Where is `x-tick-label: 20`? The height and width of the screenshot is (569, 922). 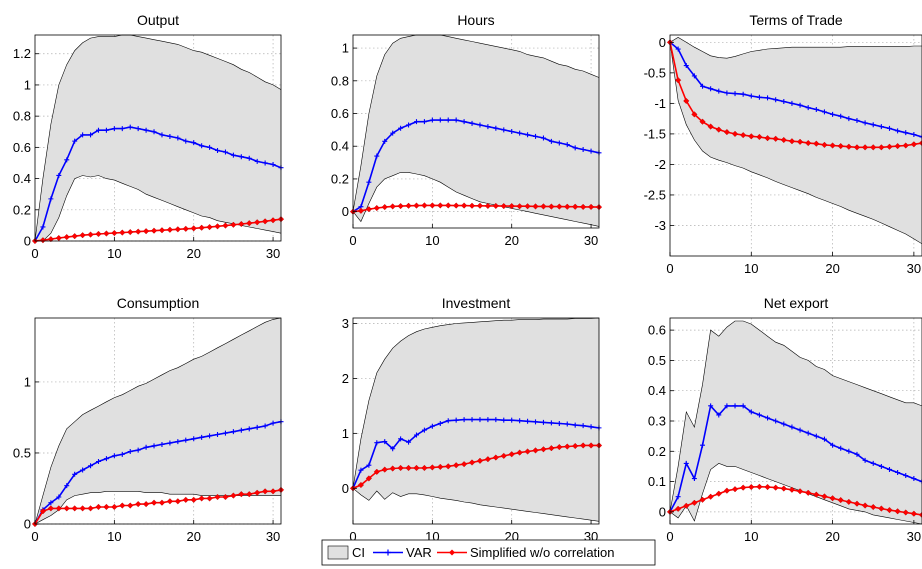 x-tick-label: 20 is located at coordinates (832, 268).